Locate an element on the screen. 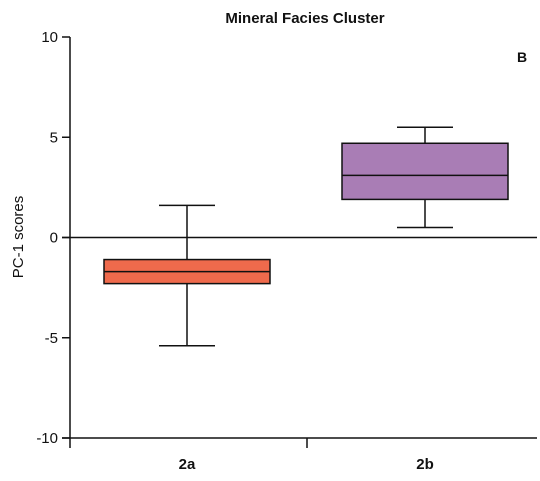  x-category-label: 2b is located at coordinates (425, 464).